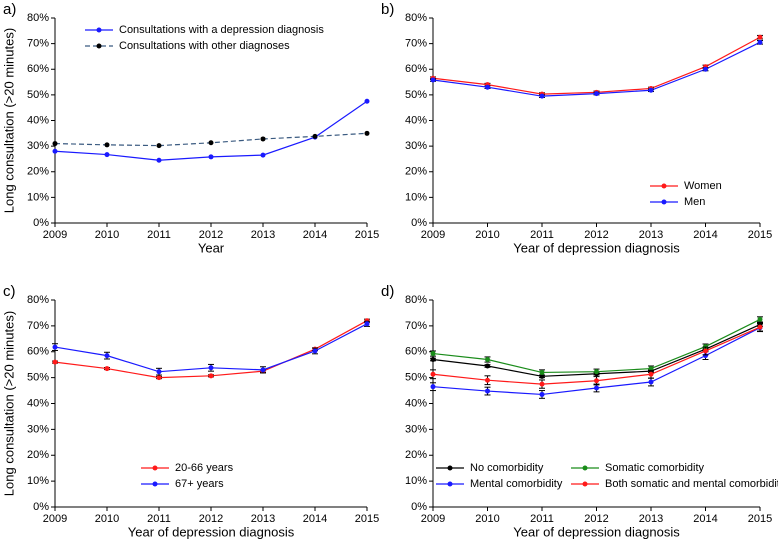  I want to click on y-tick-label: 80%, so click(38, 18).